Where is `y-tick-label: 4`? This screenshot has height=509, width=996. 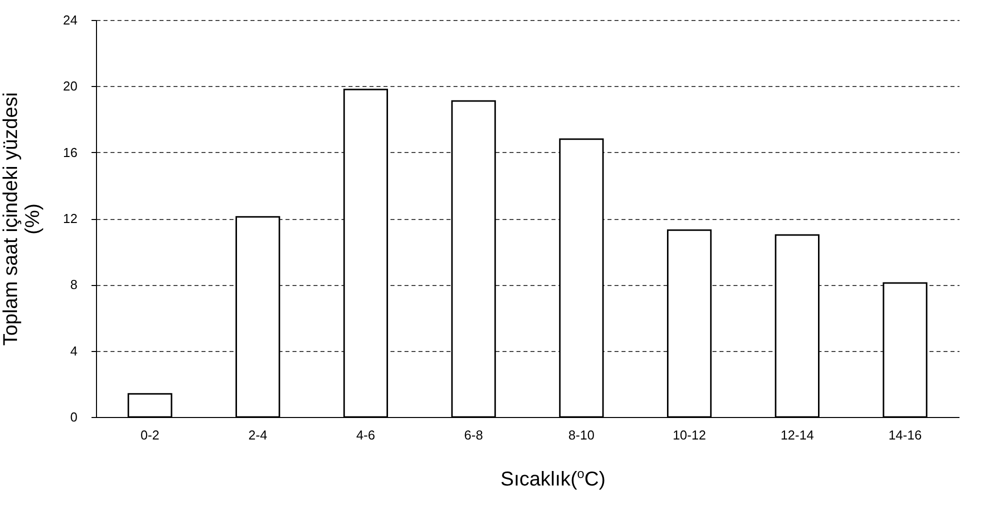
y-tick-label: 4 is located at coordinates (74, 350).